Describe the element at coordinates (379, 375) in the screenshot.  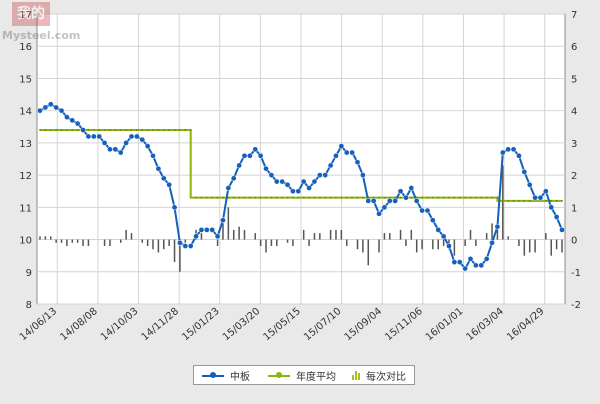
I see `legend-item-compare: 每次对比` at that location.